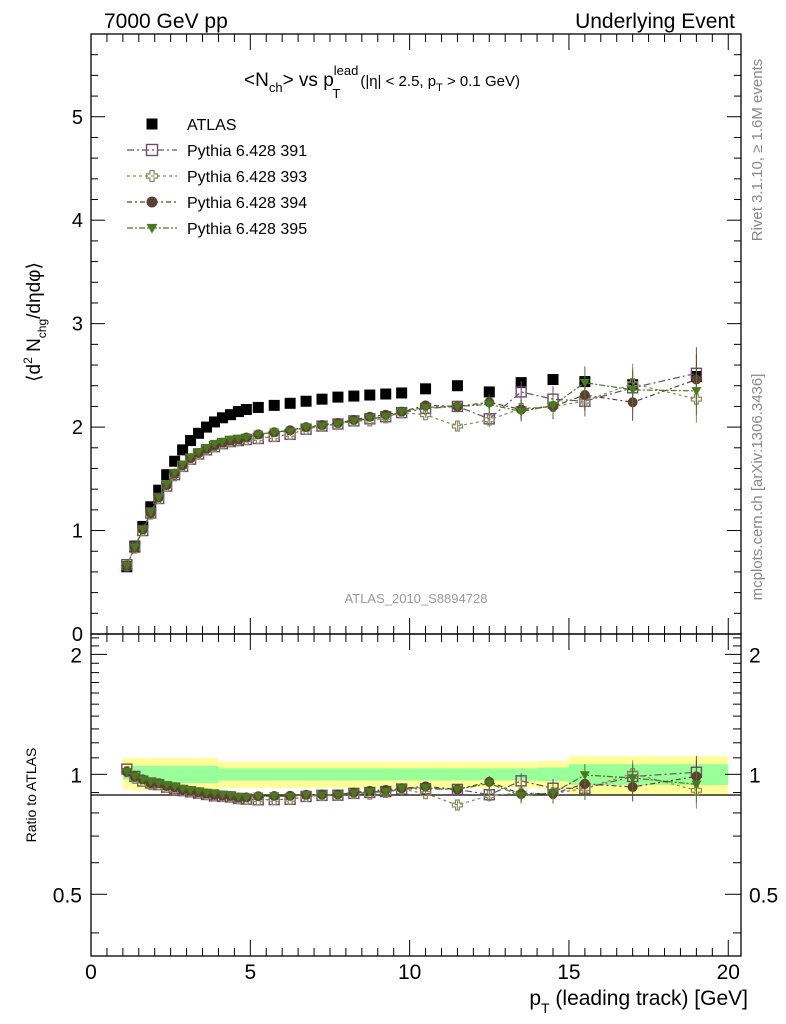  I want to click on analysis-title: Underlying Event, so click(655, 21).